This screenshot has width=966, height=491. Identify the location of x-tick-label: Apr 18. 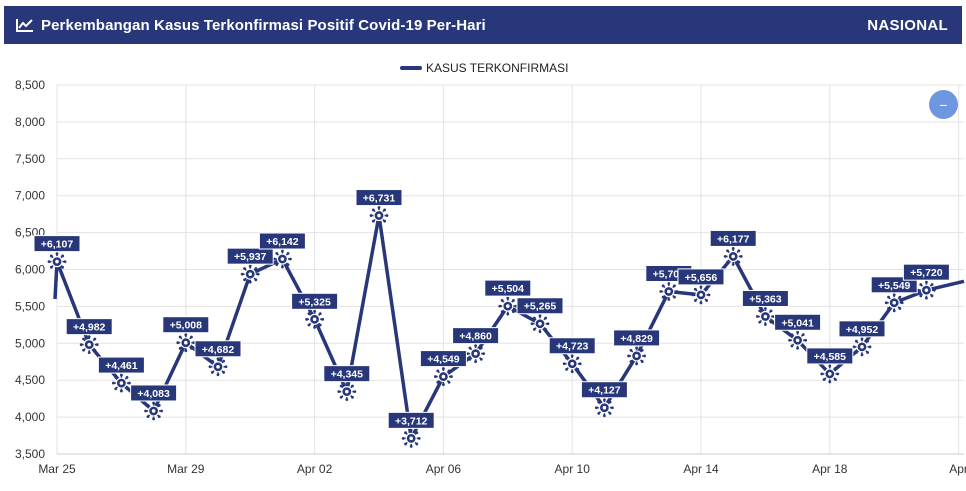
(830, 469).